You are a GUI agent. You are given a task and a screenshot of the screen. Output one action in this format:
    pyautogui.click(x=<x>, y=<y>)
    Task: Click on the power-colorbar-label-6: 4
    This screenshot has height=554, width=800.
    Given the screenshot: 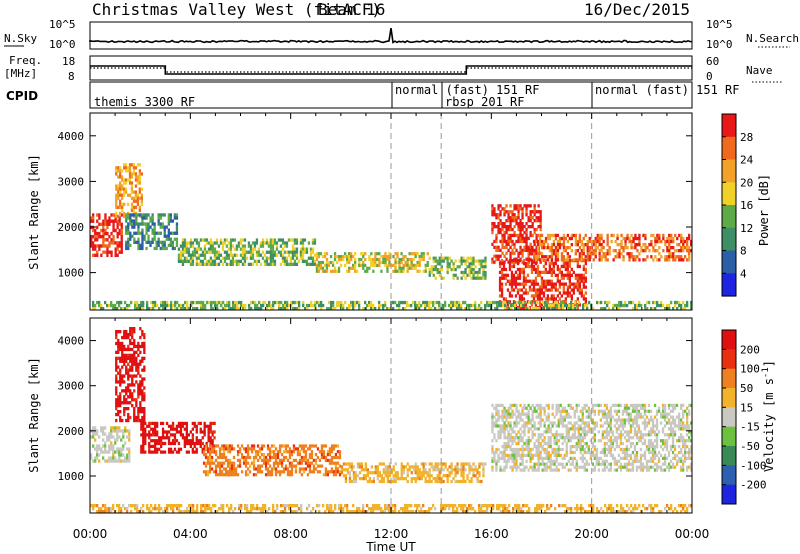 What is the action you would take?
    pyautogui.click(x=743, y=273)
    